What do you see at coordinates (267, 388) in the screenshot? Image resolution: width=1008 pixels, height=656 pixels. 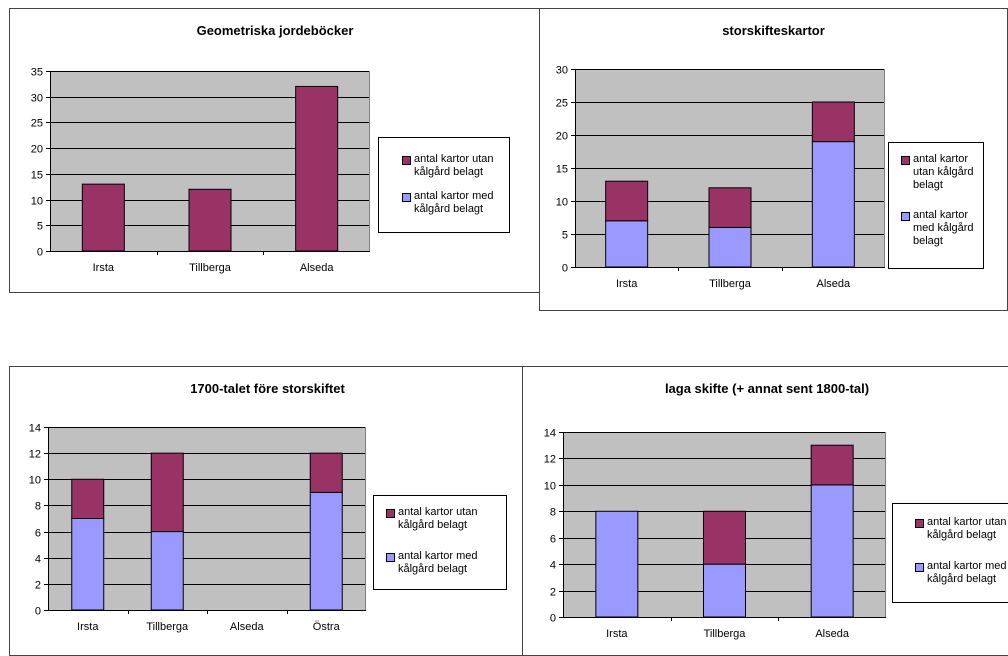 I see `chart-title: 1700-talet före storskiftet` at bounding box center [267, 388].